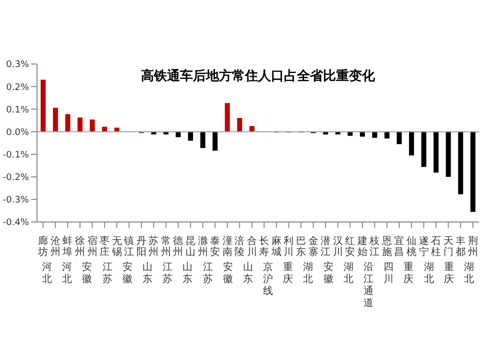 The image size is (500, 362). What do you see at coordinates (436, 247) in the screenshot?
I see `x-tick-label: 石柱` at bounding box center [436, 247].